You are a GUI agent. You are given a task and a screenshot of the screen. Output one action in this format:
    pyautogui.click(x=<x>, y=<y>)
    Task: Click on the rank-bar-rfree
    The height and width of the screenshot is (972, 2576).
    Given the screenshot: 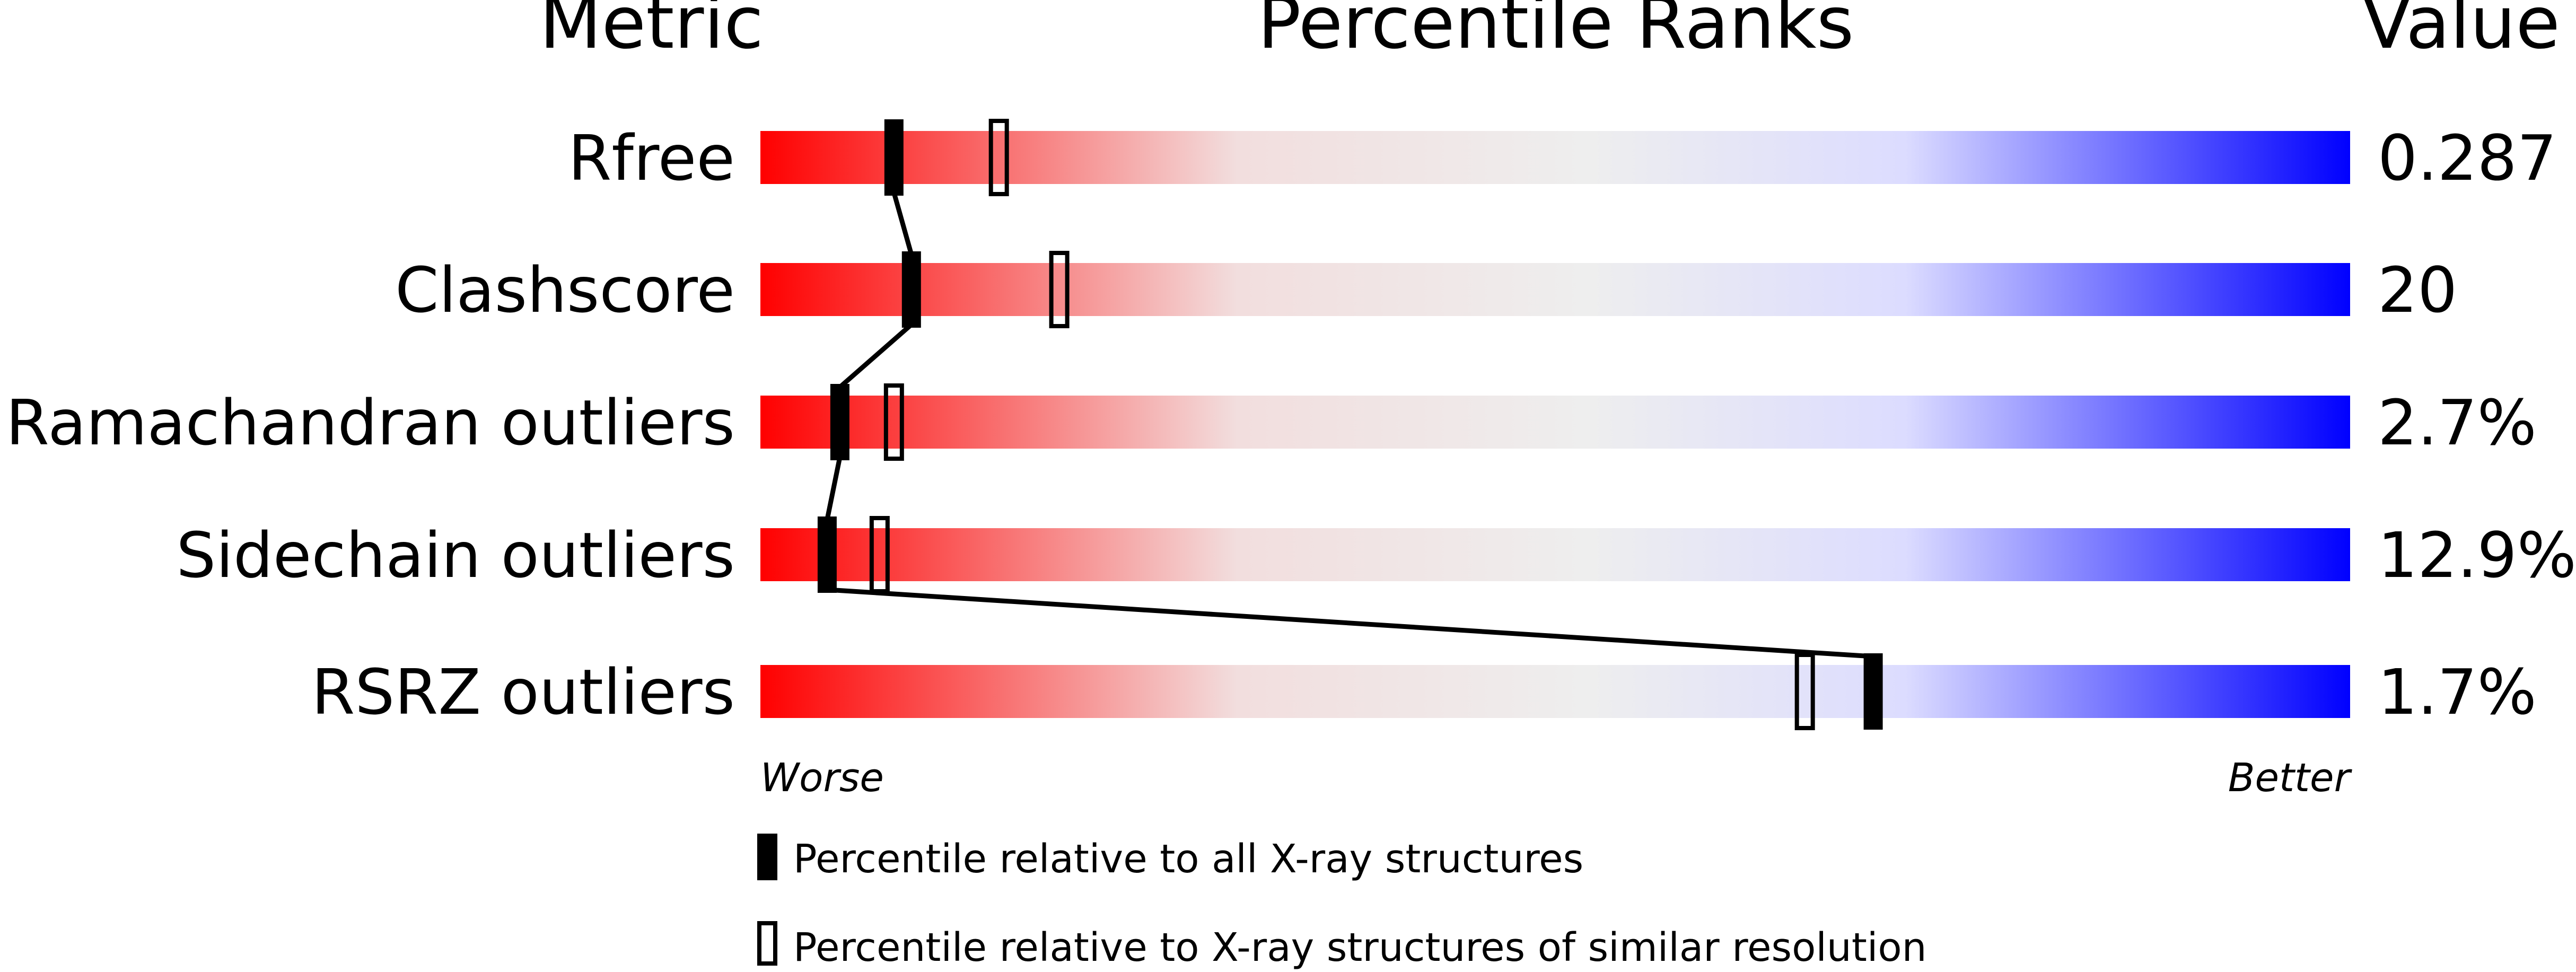 What is the action you would take?
    pyautogui.click(x=1555, y=157)
    